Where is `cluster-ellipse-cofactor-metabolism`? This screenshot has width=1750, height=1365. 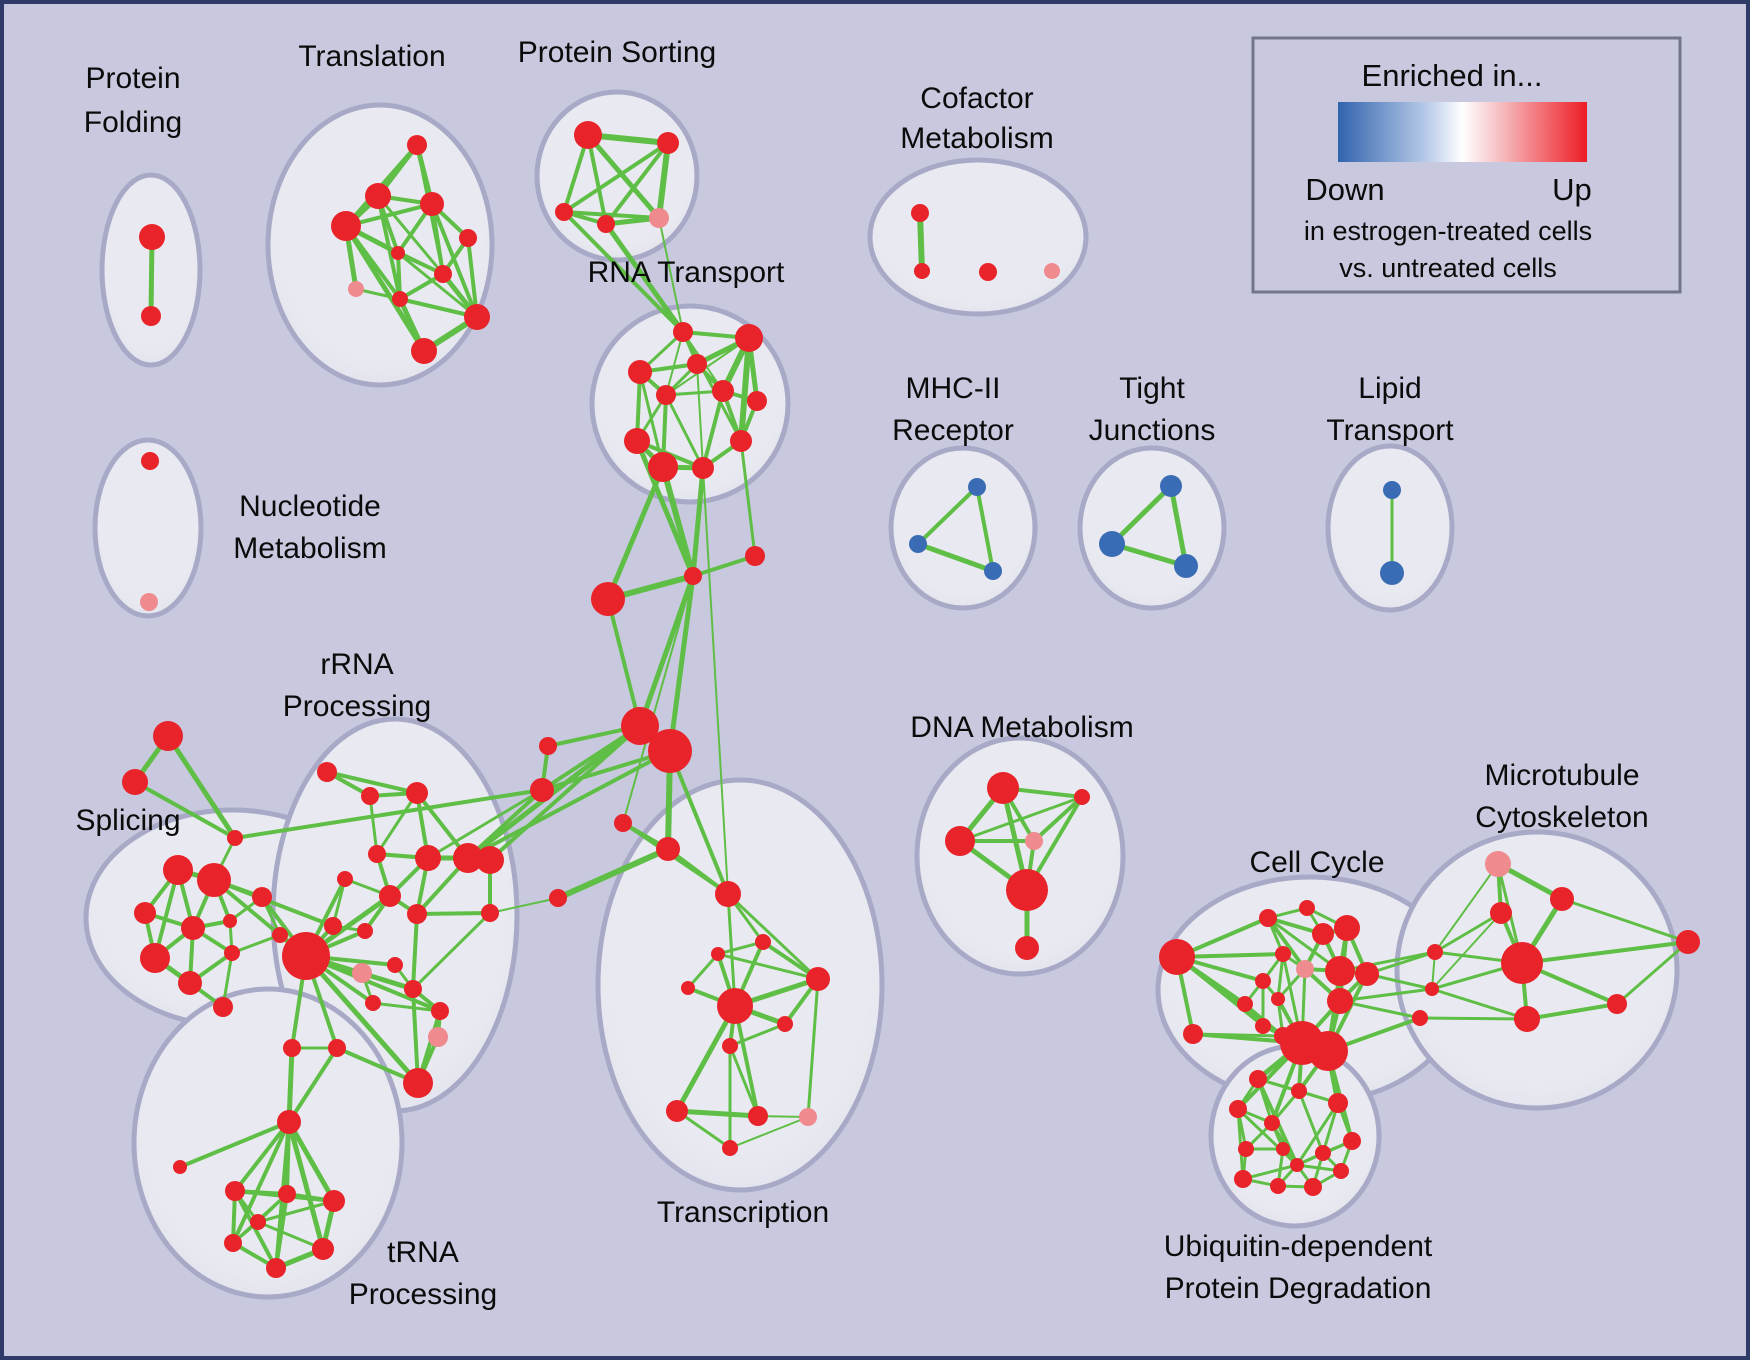
cluster-ellipse-cofactor-metabolism is located at coordinates (978, 237).